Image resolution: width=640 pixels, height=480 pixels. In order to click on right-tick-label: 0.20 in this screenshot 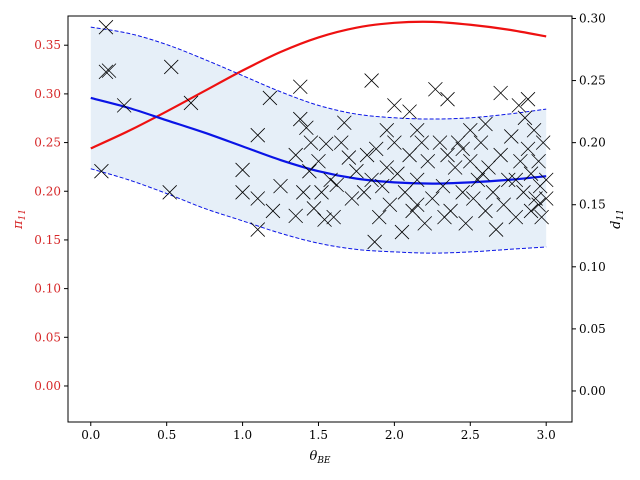, I will do `click(592, 143)`.